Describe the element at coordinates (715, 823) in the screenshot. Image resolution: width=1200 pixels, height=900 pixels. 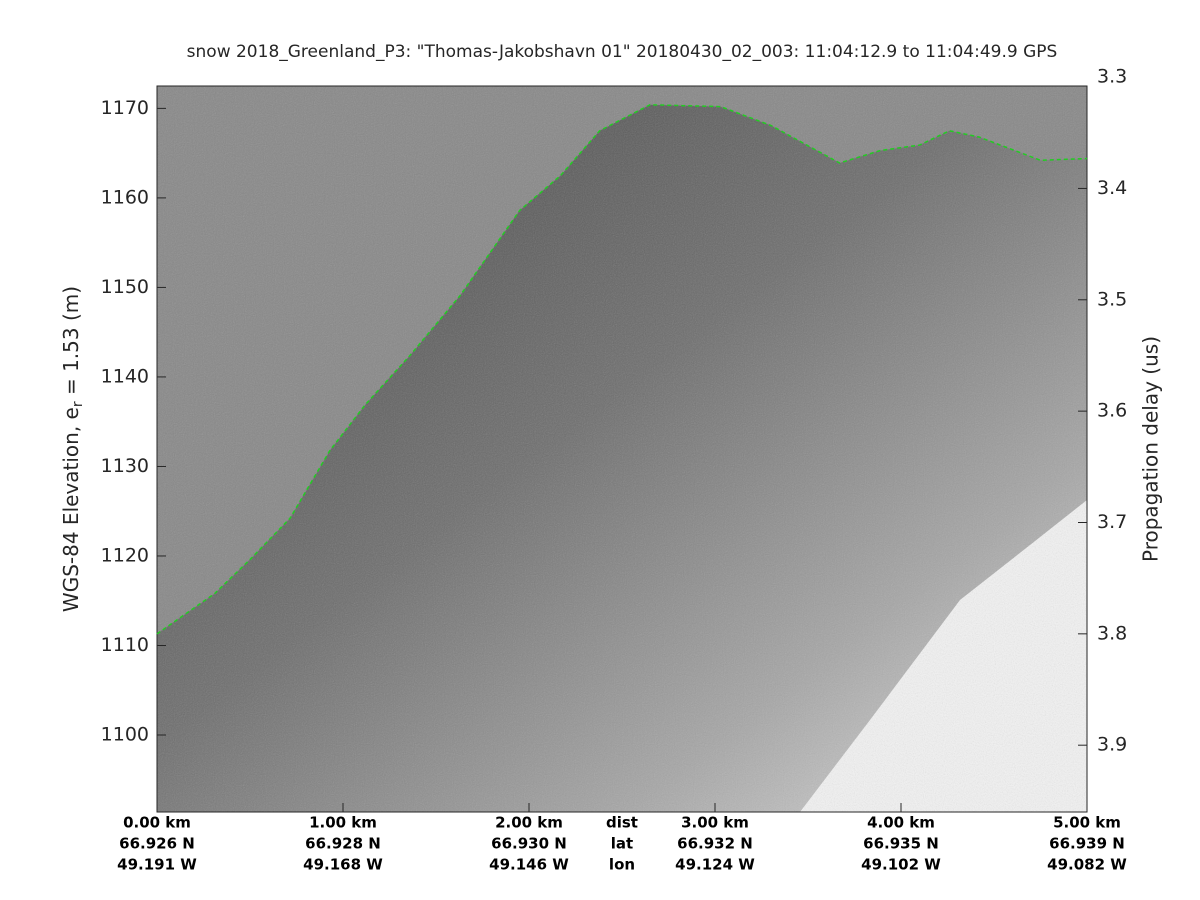
I see `x-tick-label: 3.00 km` at that location.